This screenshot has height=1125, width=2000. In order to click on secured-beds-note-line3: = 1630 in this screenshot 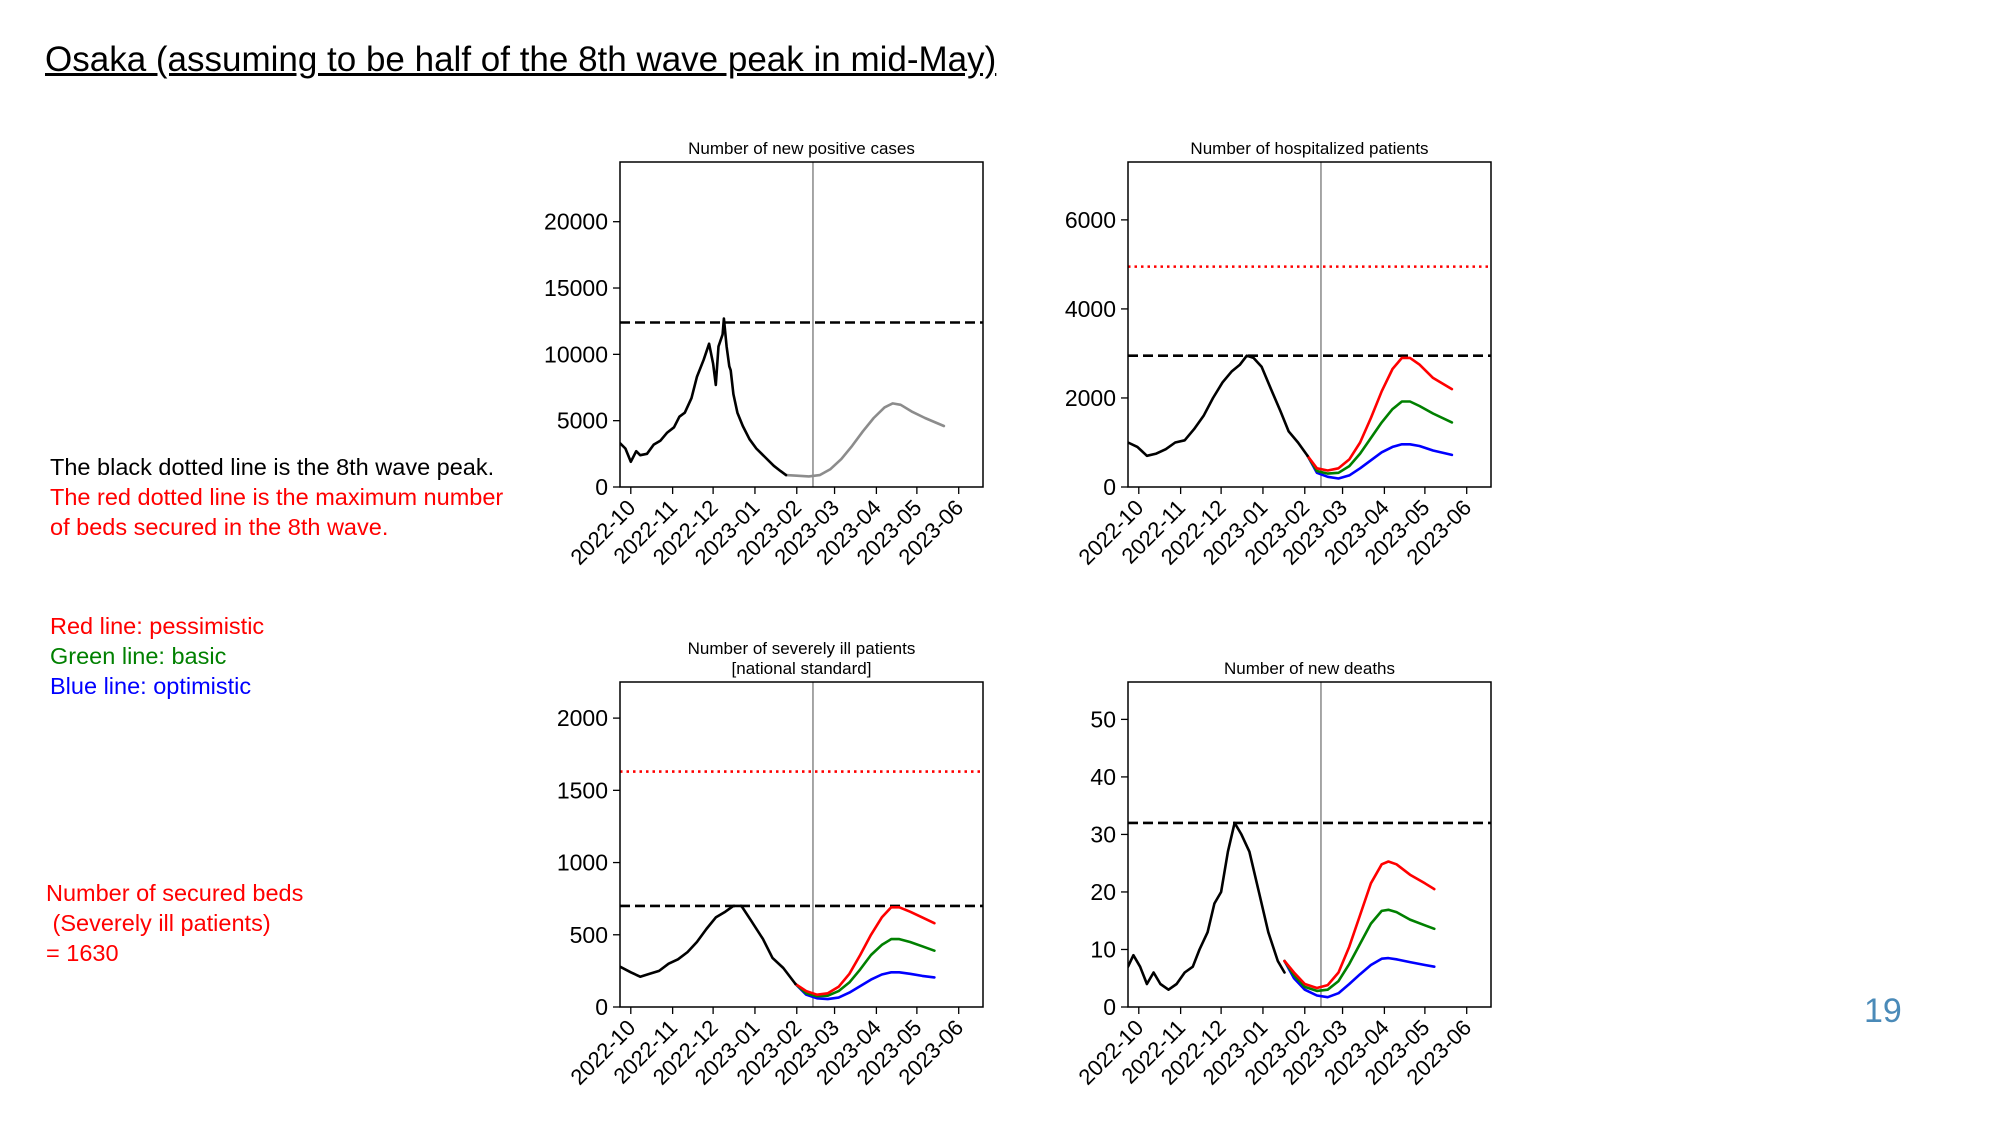, I will do `click(82, 953)`.